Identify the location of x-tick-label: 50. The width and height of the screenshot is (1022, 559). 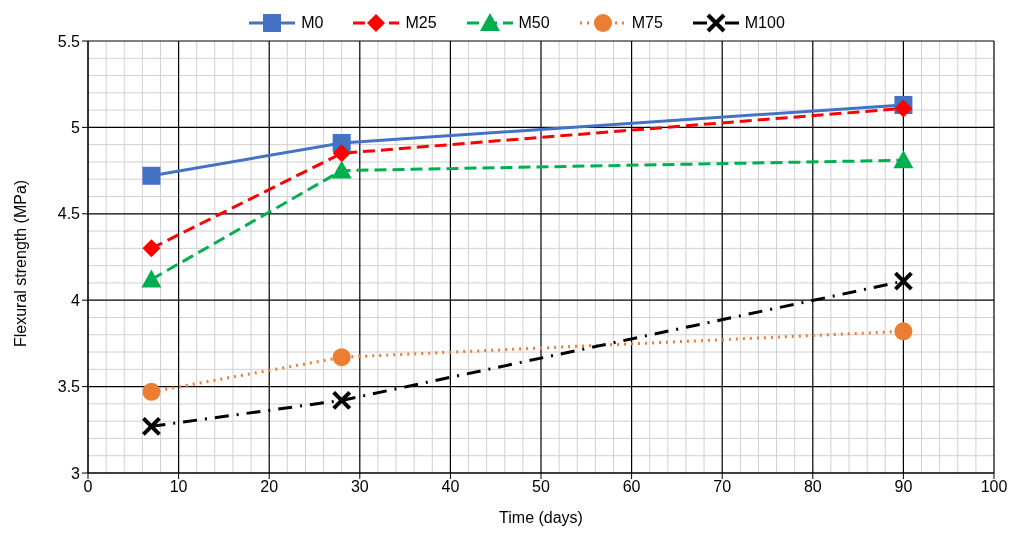
(541, 487).